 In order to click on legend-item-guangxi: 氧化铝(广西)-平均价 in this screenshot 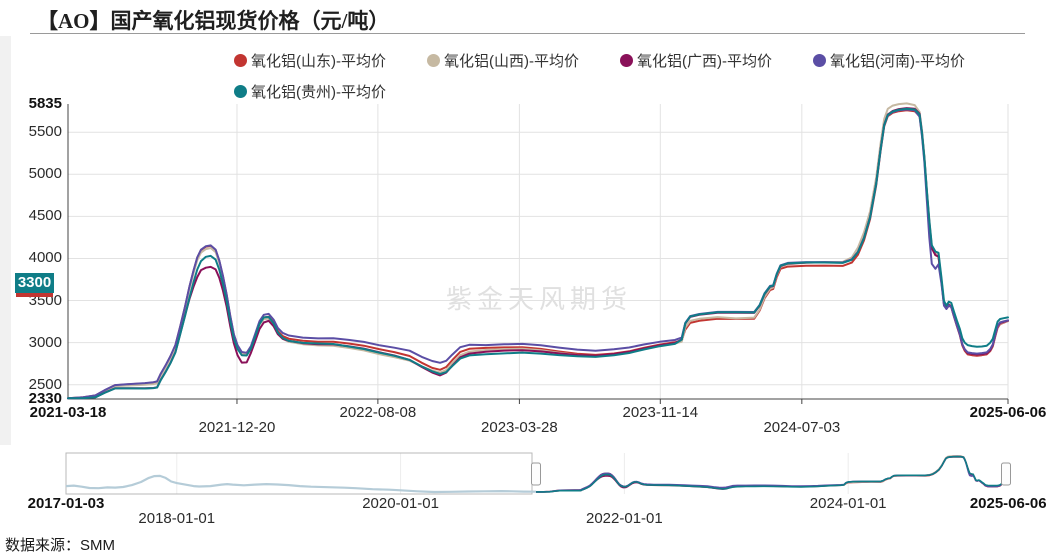, I will do `click(696, 60)`.